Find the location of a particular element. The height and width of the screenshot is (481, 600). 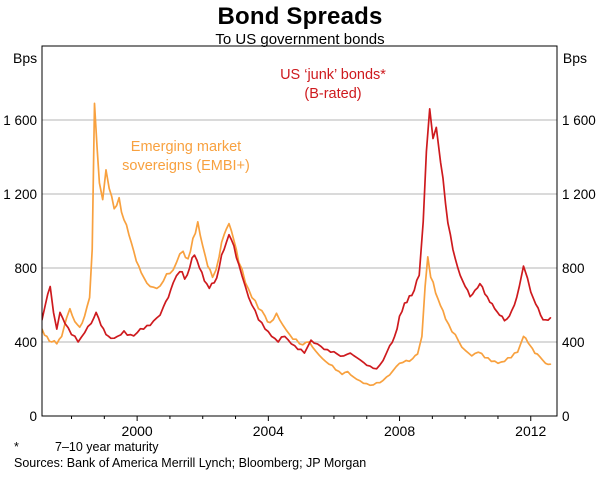

y-axis-unit-right: Bps is located at coordinates (574, 58).